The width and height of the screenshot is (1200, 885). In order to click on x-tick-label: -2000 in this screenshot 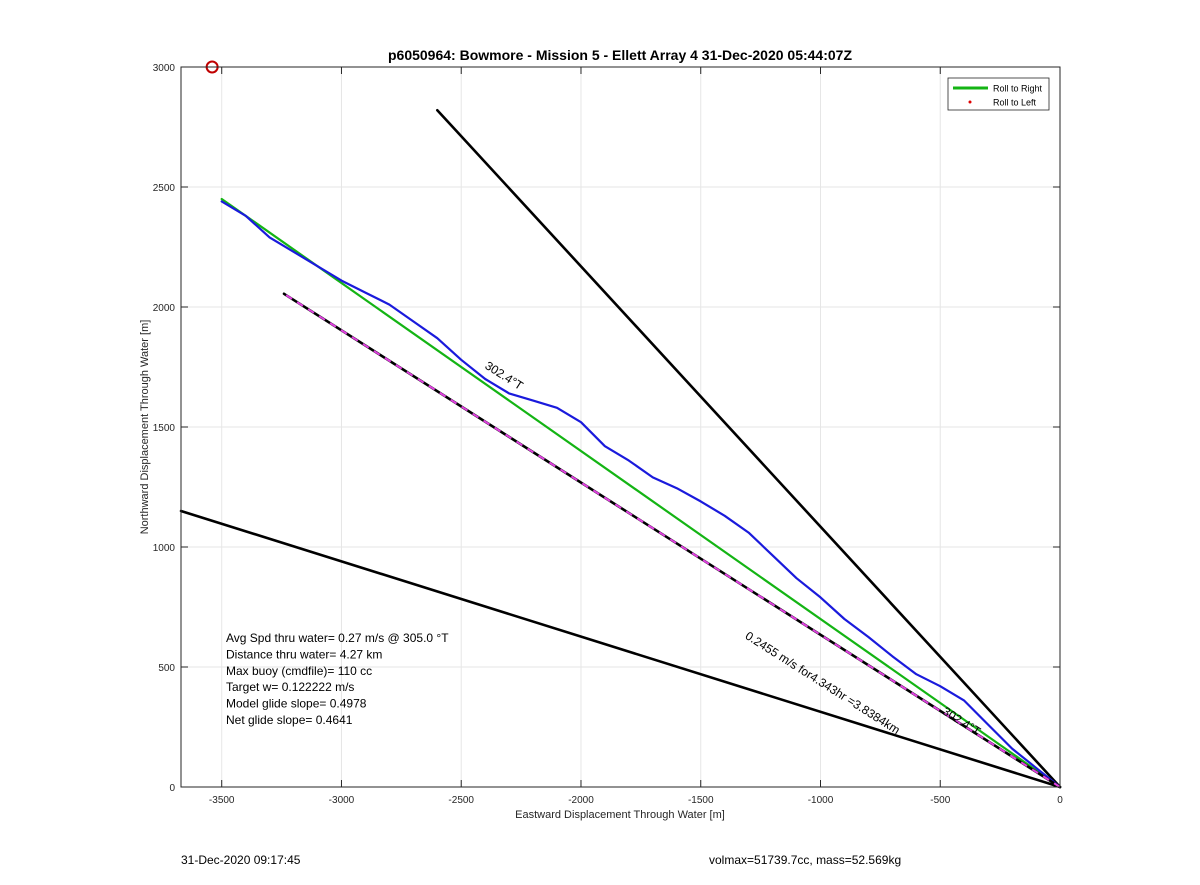, I will do `click(581, 800)`.